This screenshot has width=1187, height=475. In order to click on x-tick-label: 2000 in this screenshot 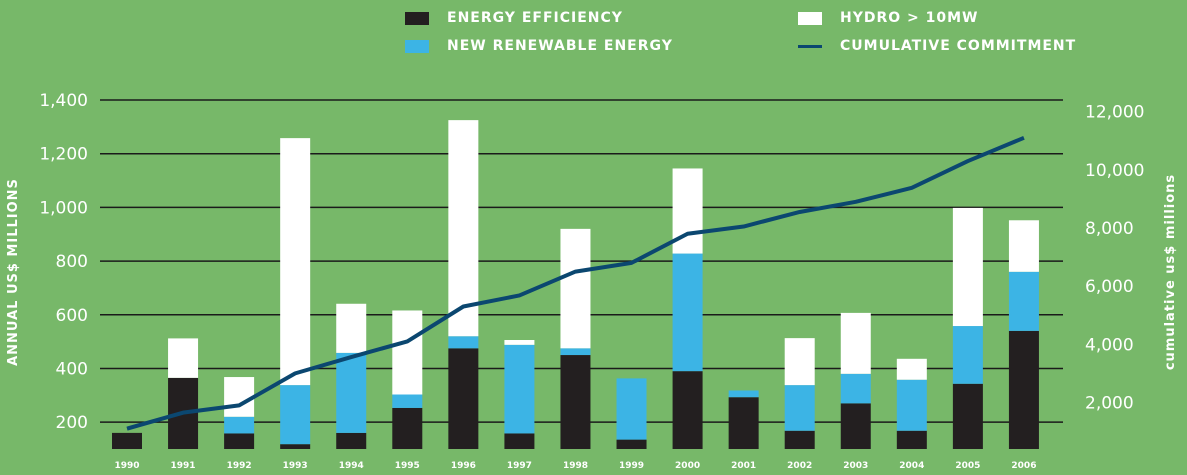, I will do `click(687, 466)`.